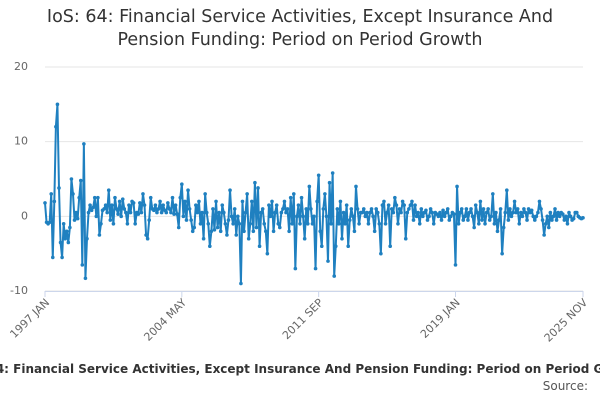 The height and width of the screenshot is (400, 600). What do you see at coordinates (21, 66) in the screenshot?
I see `y-tick-label: 20` at bounding box center [21, 66].